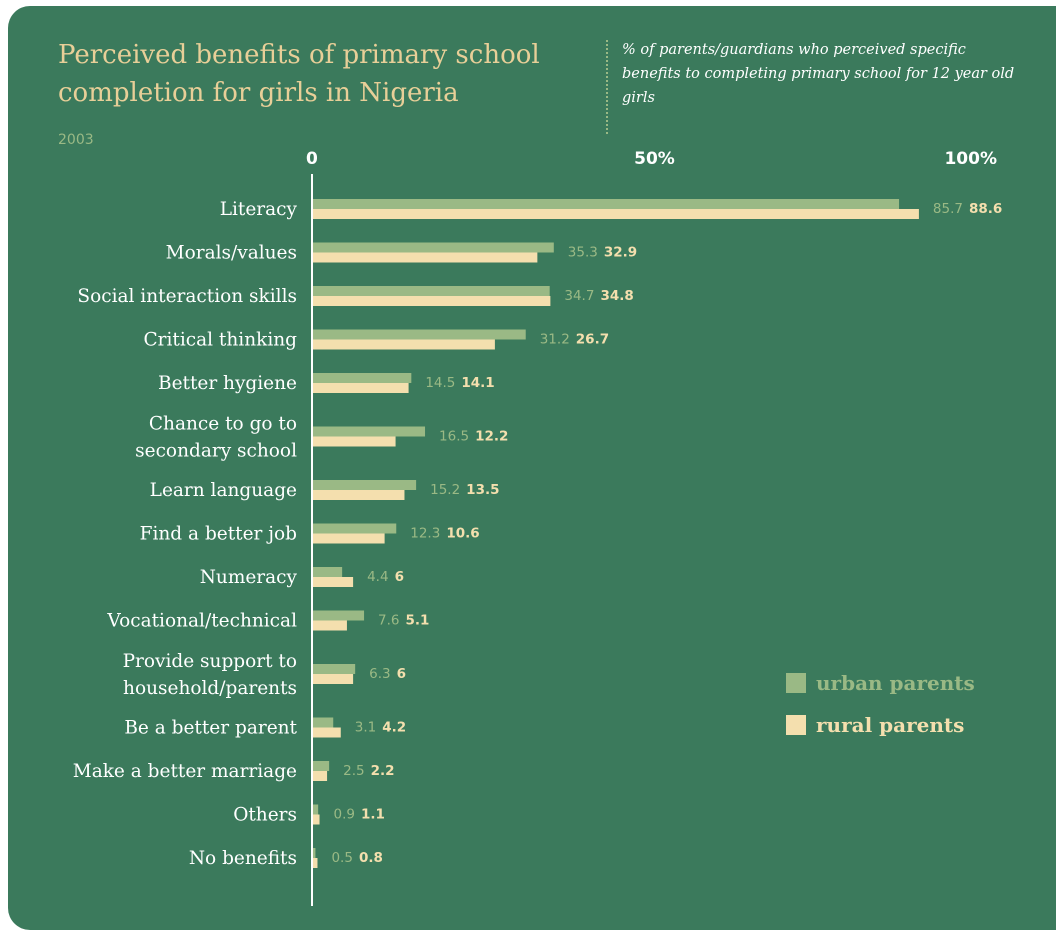 This screenshot has height=930, width=1056. I want to click on value-label-urban: 12.3, so click(425, 534).